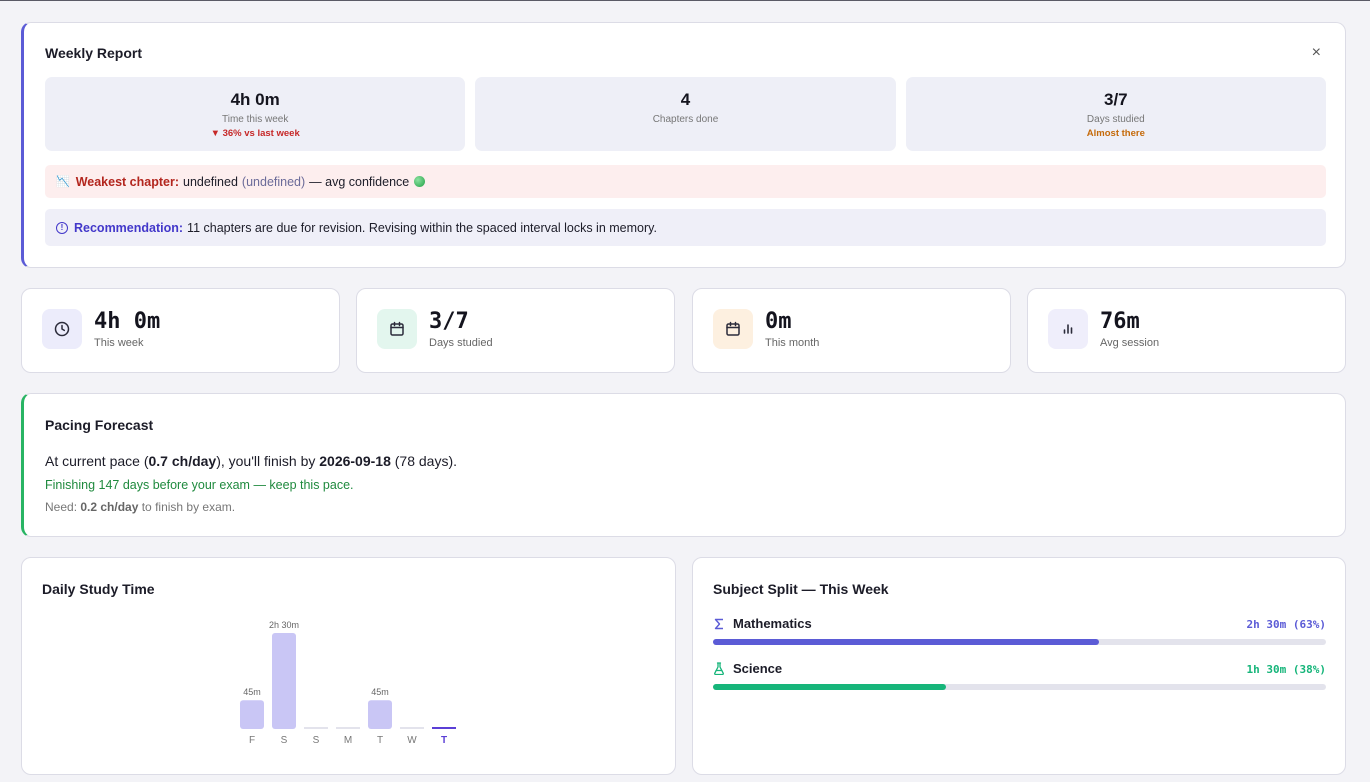  Describe the element at coordinates (1286, 669) in the screenshot. I see `subject-value: 1h 30m (38%)` at that location.